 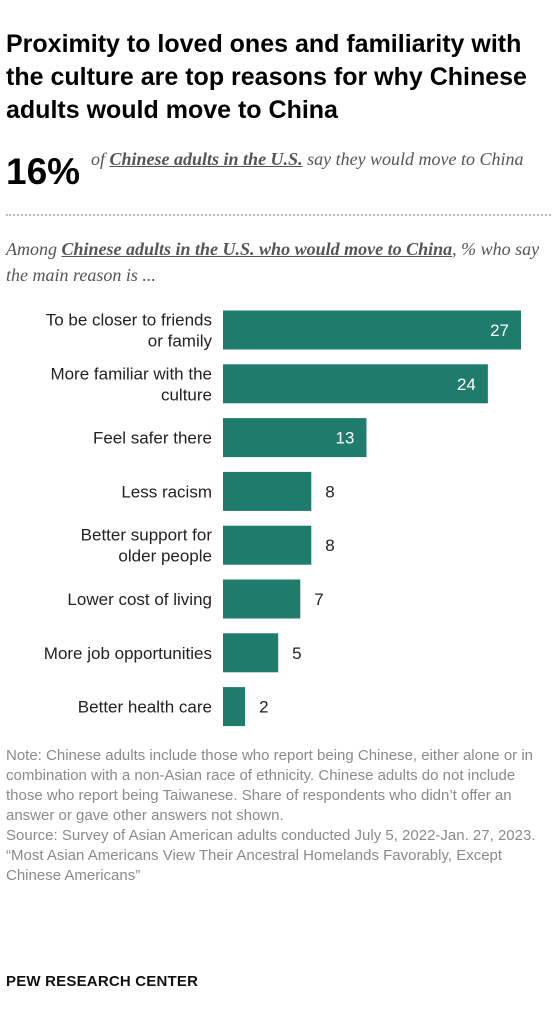 What do you see at coordinates (166, 491) in the screenshot?
I see `category-label-3: Less racism` at bounding box center [166, 491].